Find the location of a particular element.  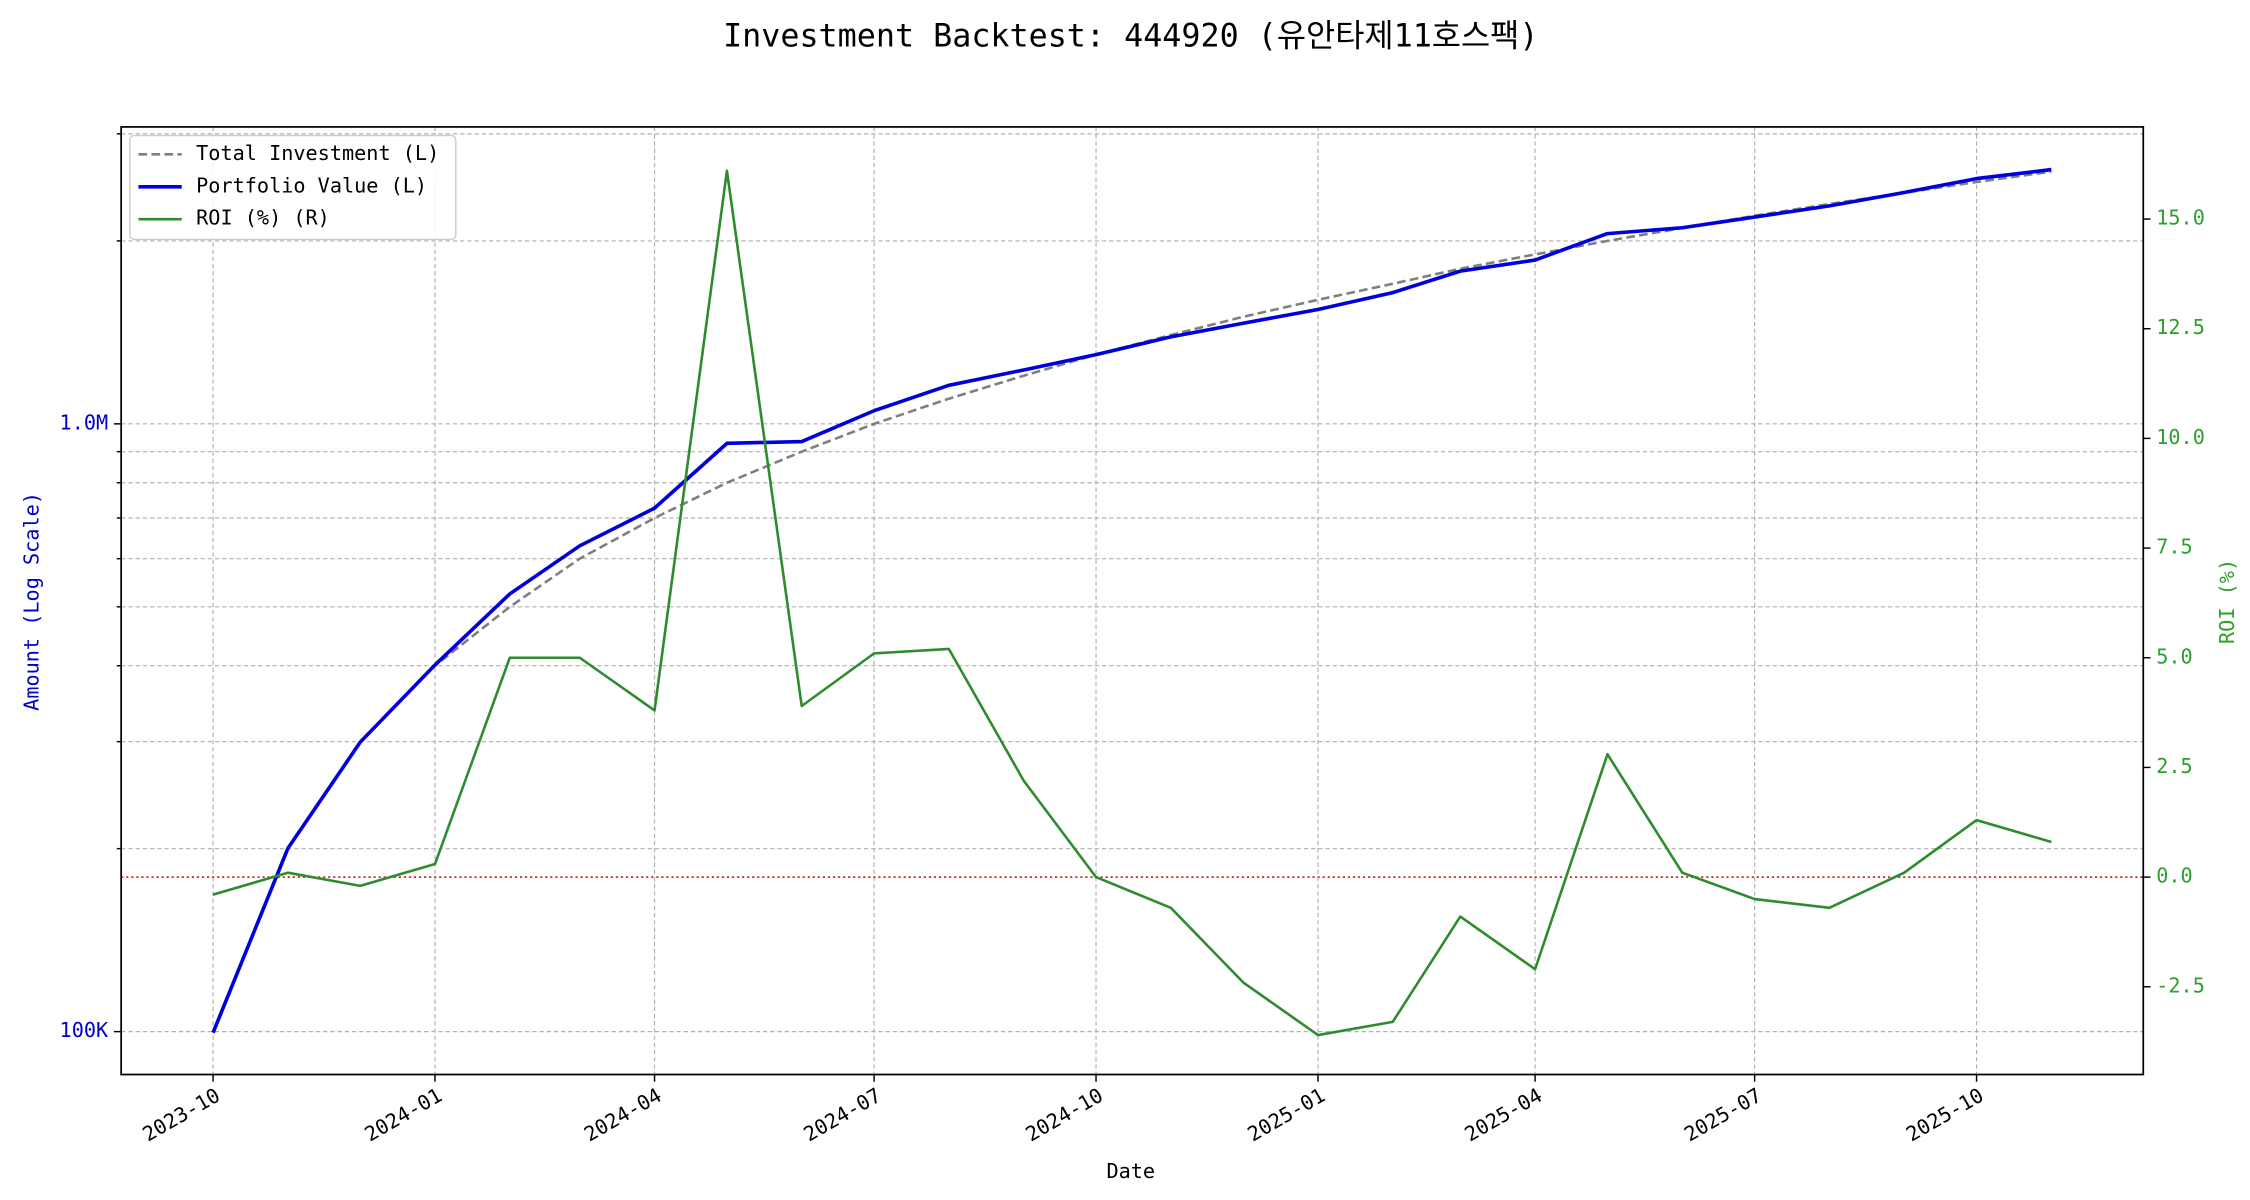

y2-tick-label: 15.0 is located at coordinates (2180, 218).